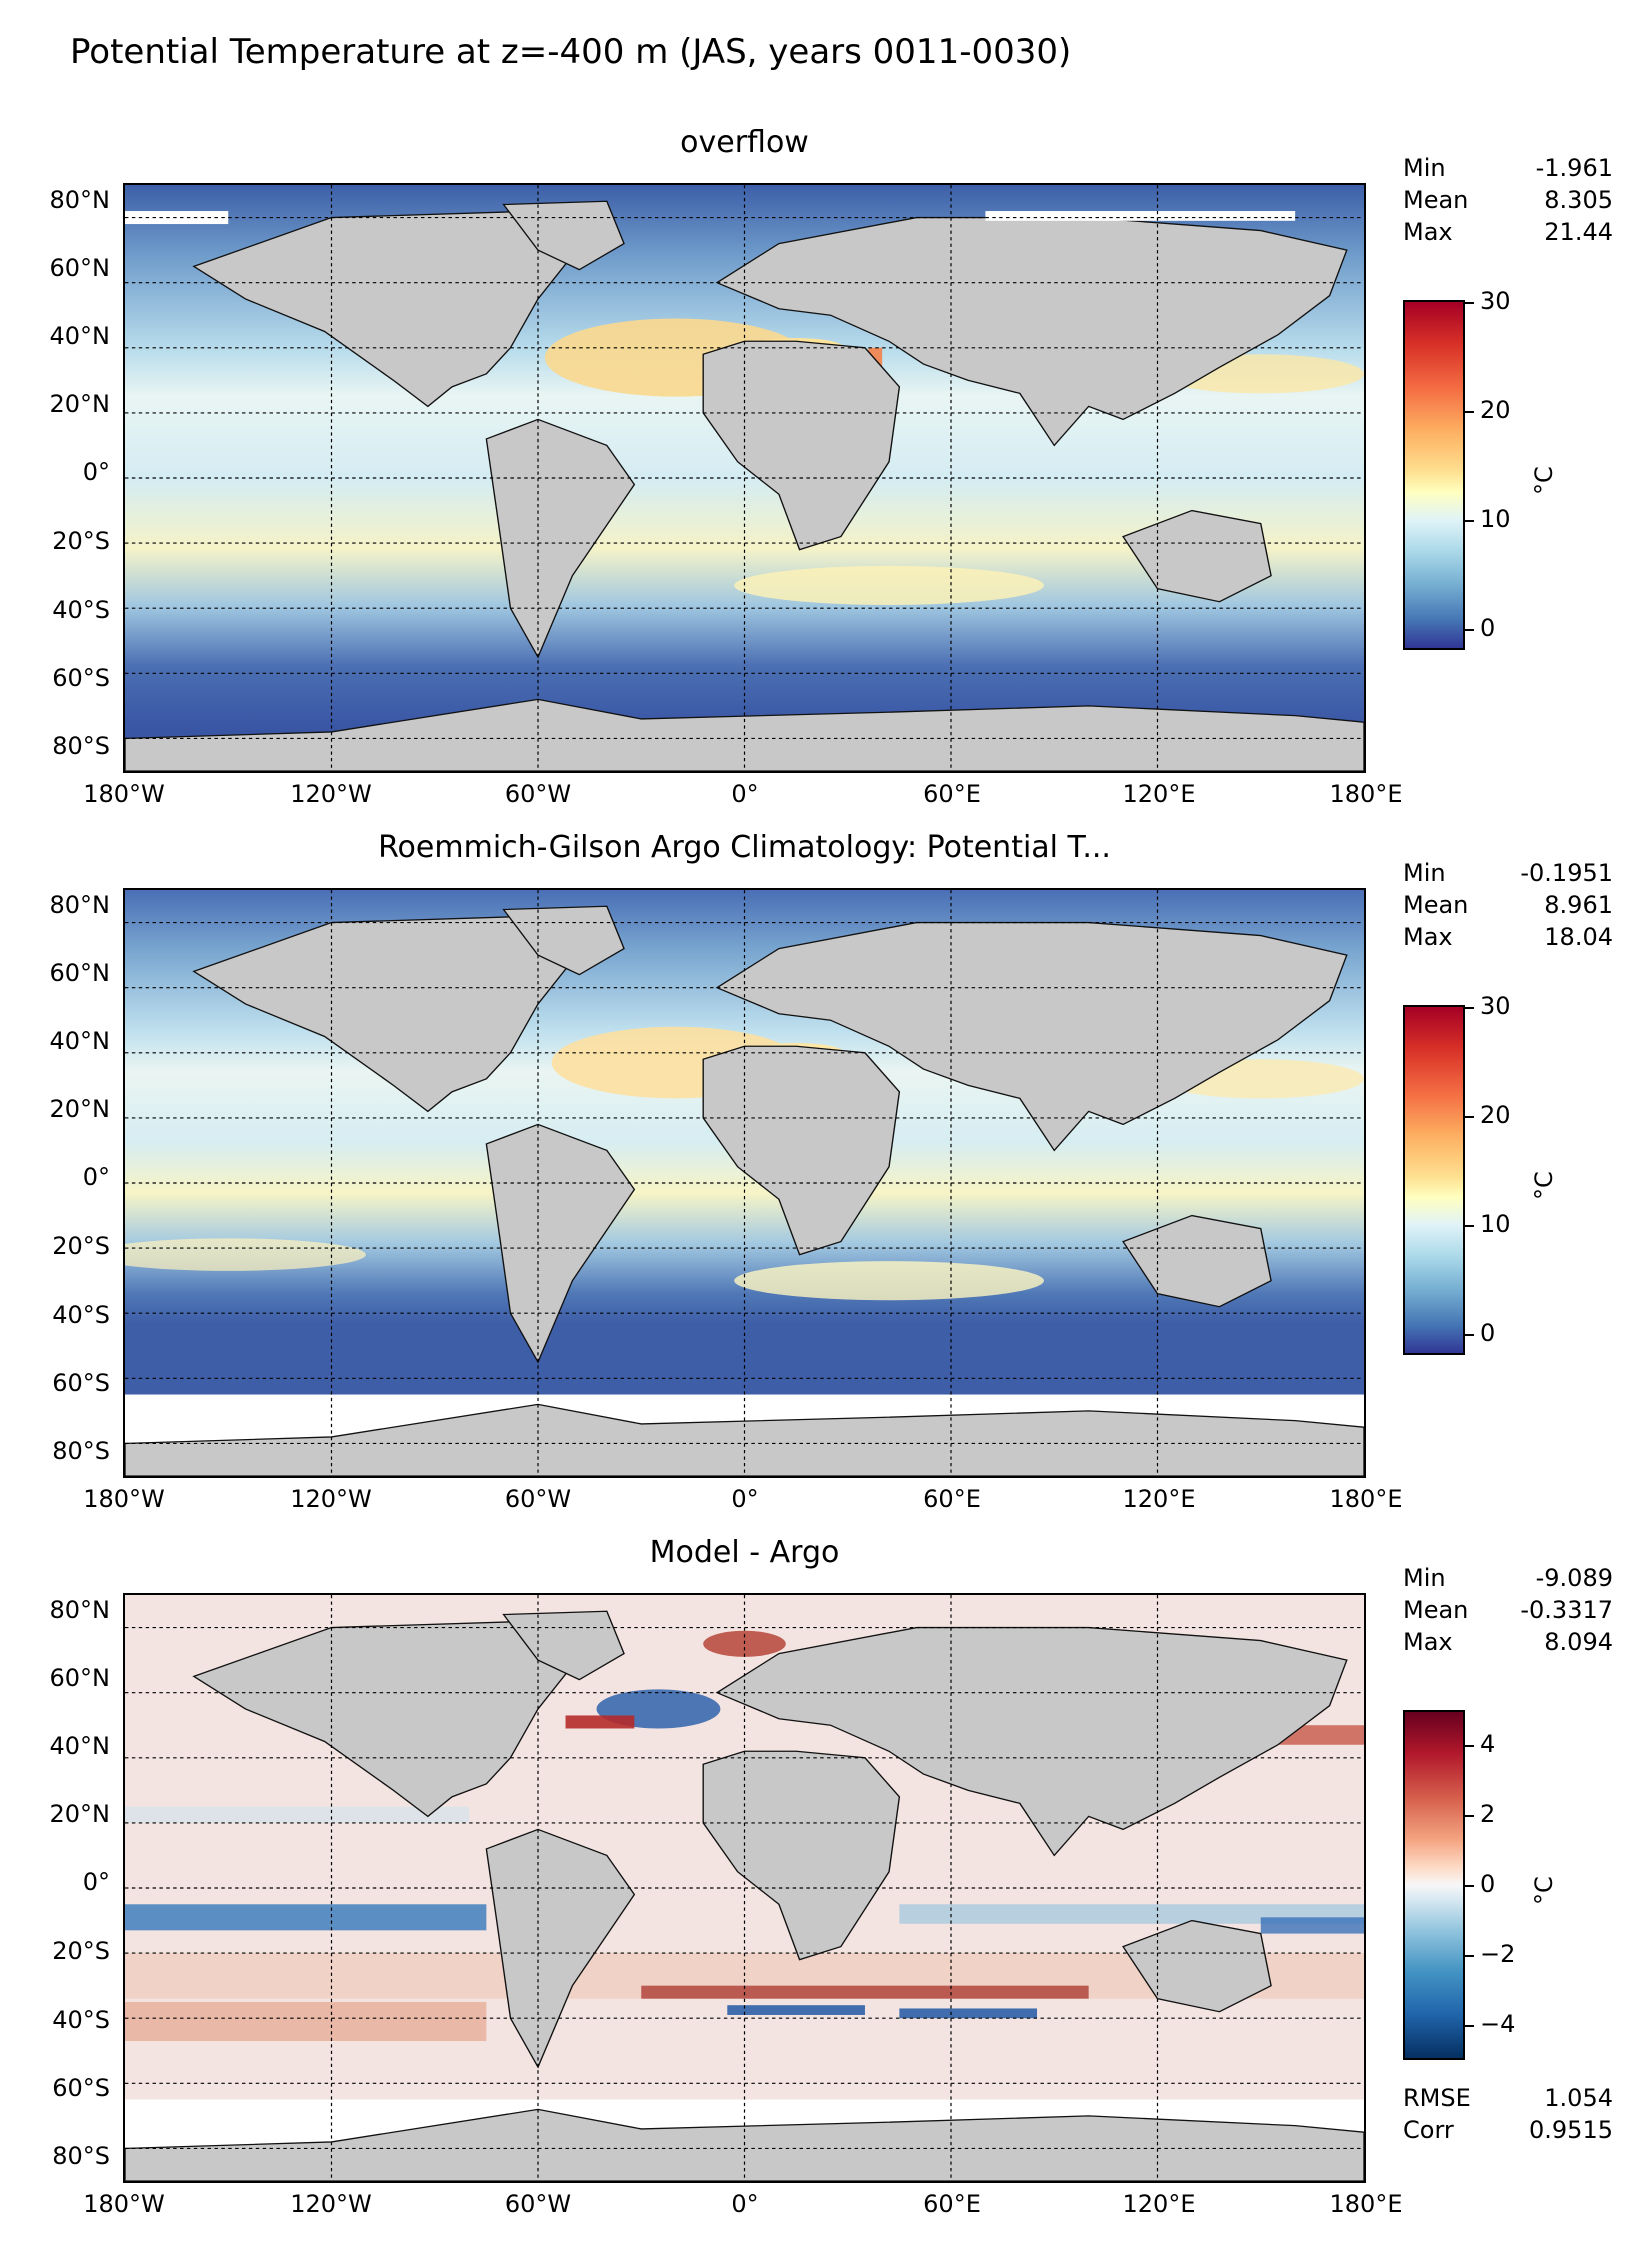 This screenshot has height=2265, width=1651. I want to click on colorbar-tick: 2, so click(1488, 1814).